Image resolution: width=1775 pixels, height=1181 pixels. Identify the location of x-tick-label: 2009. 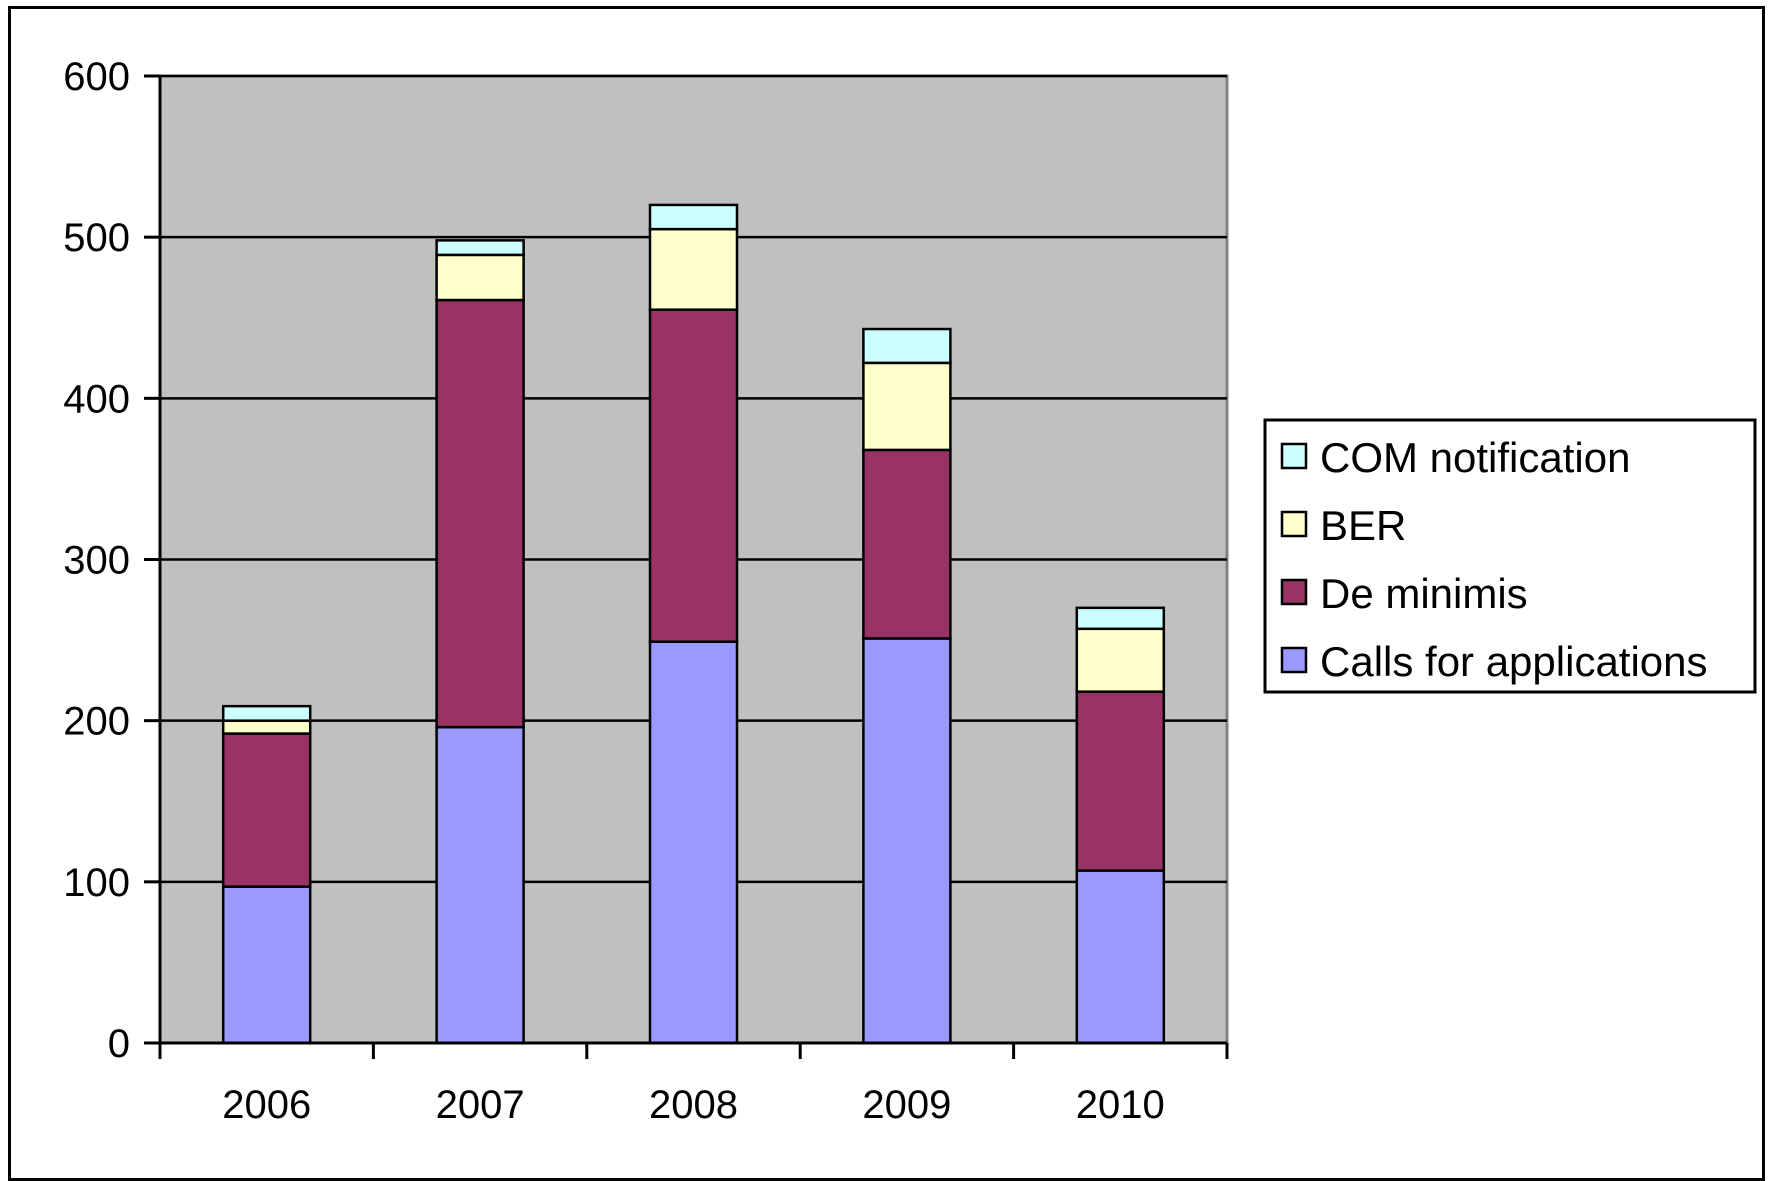
(906, 1105).